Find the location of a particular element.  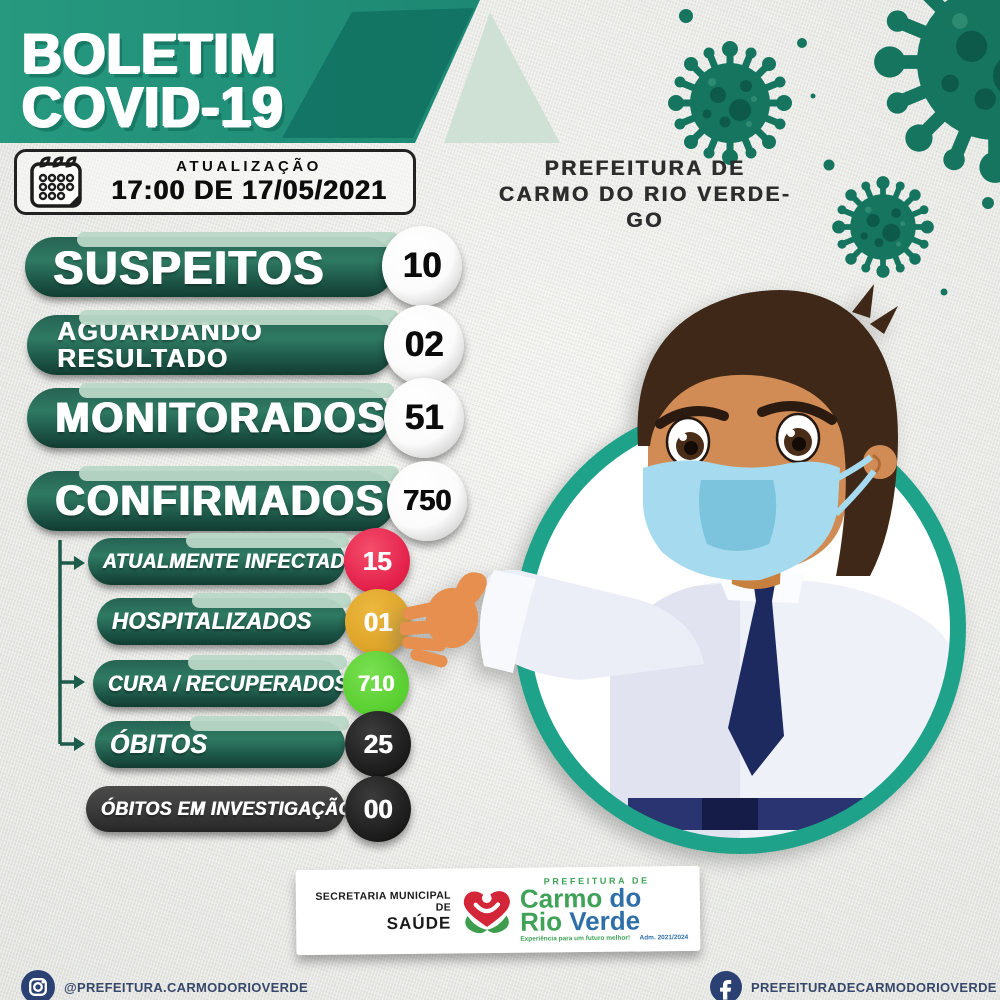

title-banner-ribbon is located at coordinates (280, 71).